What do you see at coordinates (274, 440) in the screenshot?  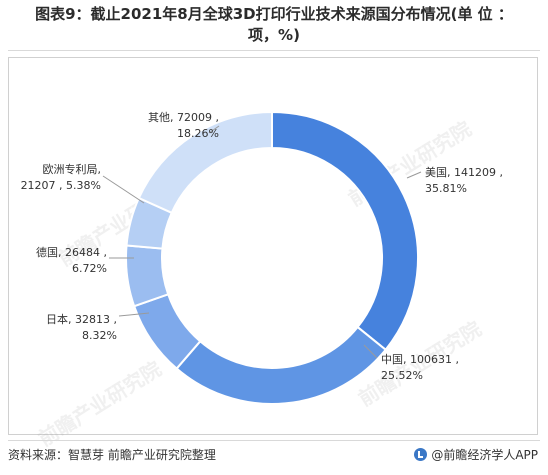 I see `bottom-divider` at bounding box center [274, 440].